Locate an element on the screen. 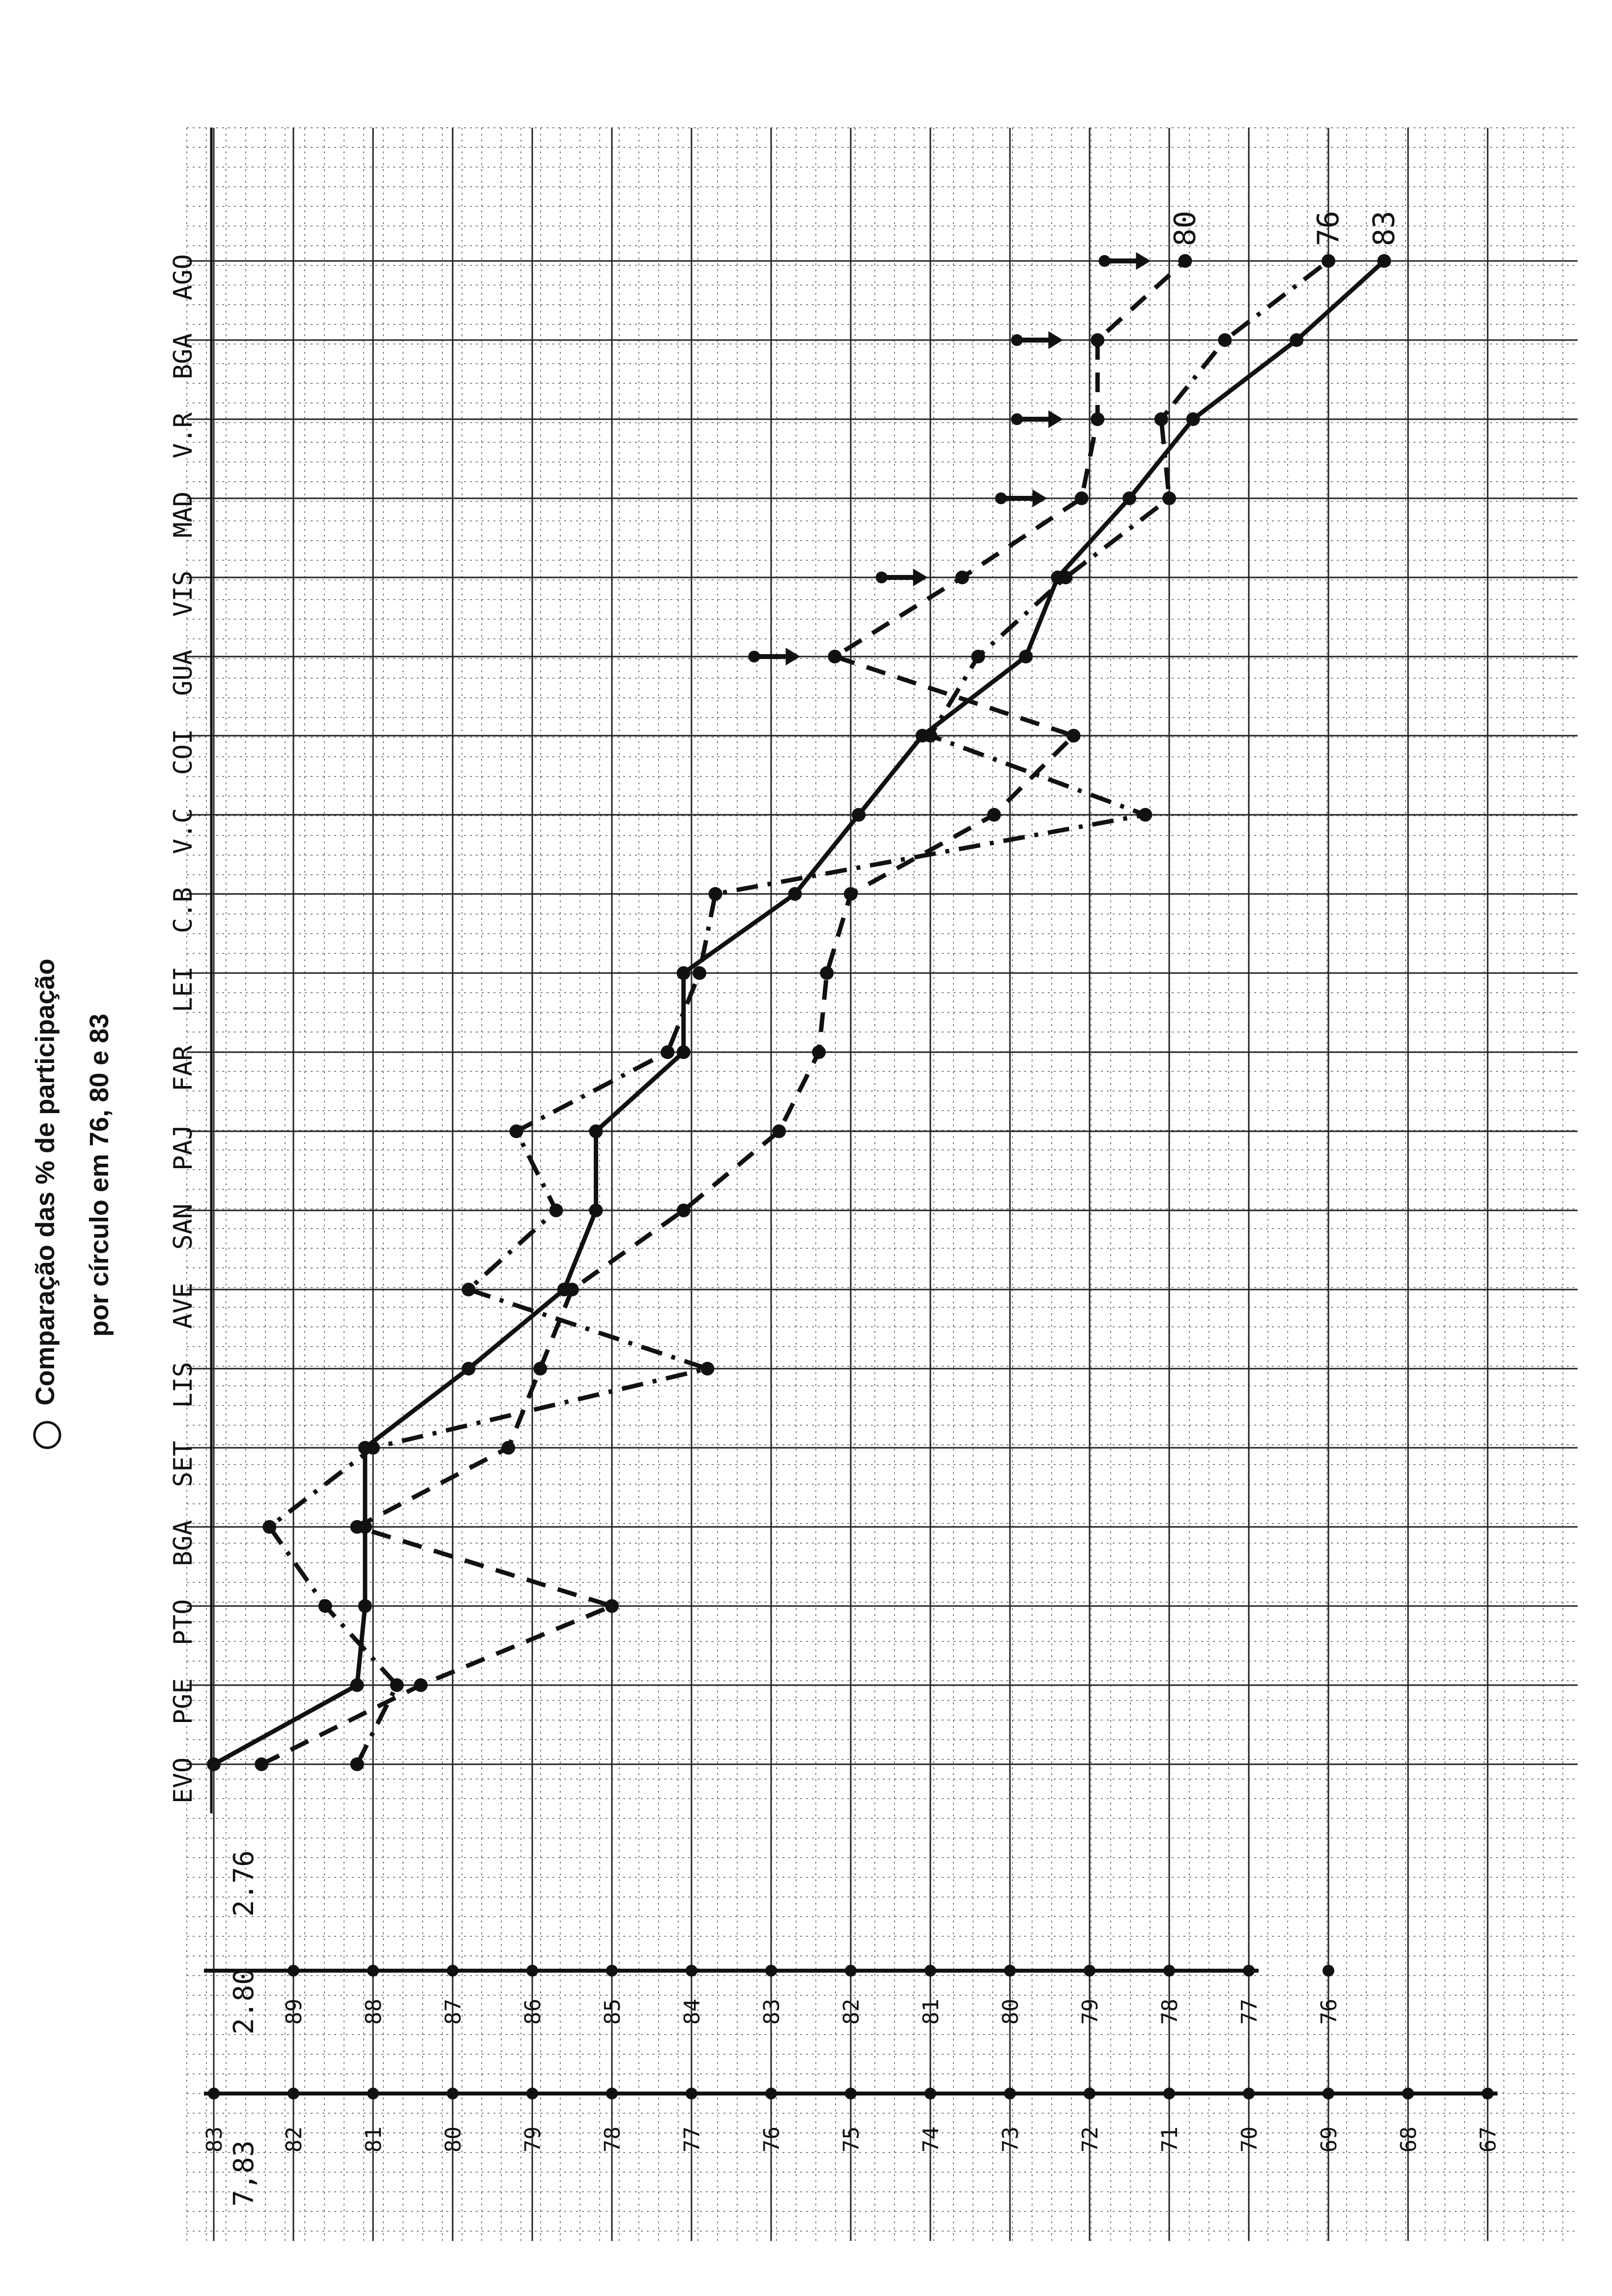 This screenshot has width=1612, height=2296. title-bullet-icon is located at coordinates (47, 1435).